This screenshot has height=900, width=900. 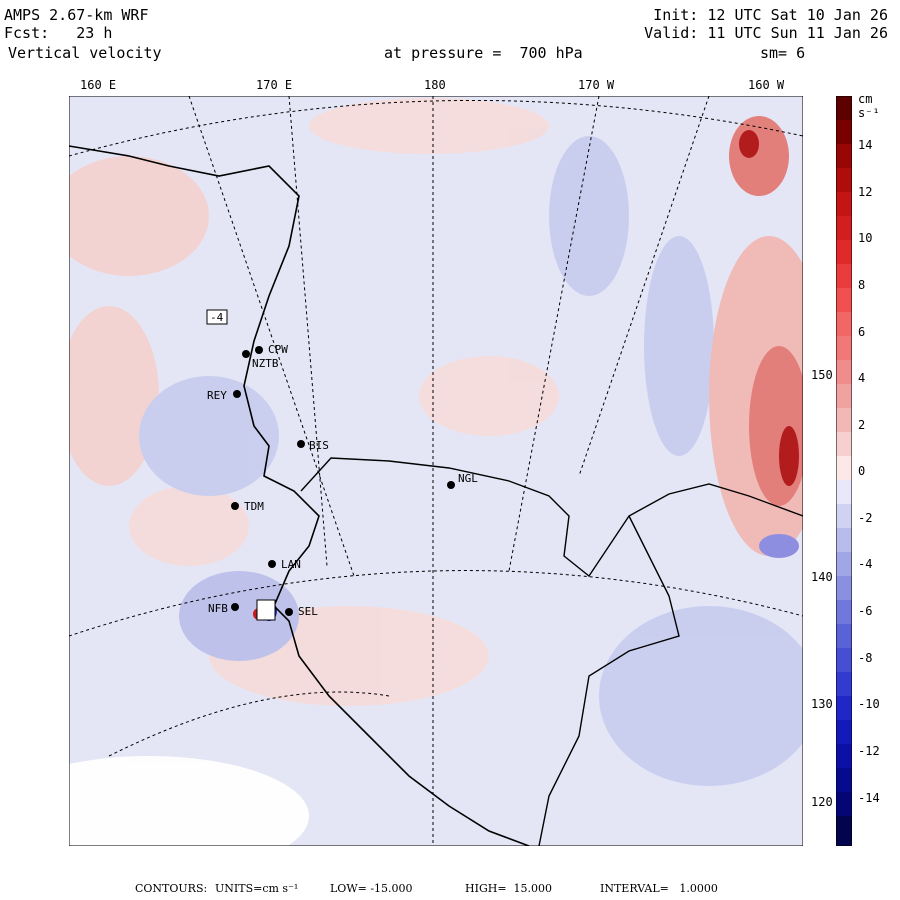 What do you see at coordinates (609, 680) in the screenshot?
I see `coastline-east` at bounding box center [609, 680].